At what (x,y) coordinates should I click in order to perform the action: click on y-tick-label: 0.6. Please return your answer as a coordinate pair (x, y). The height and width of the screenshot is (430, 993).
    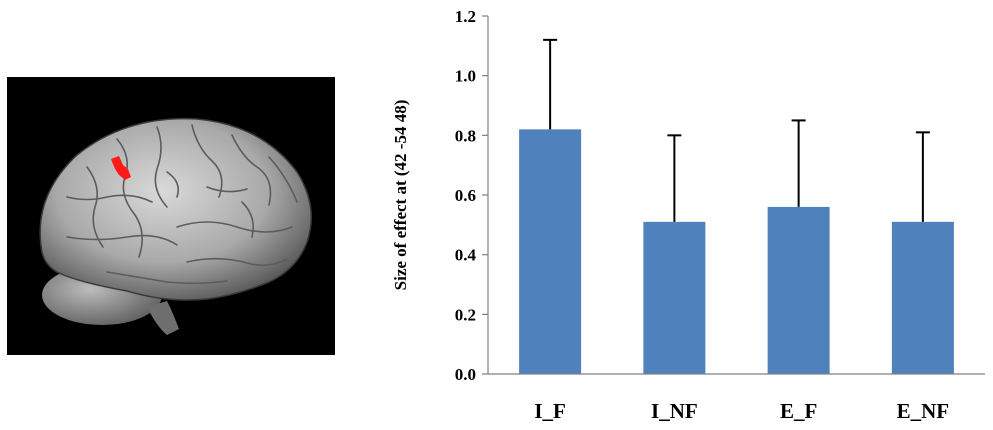
    Looking at the image, I should click on (465, 195).